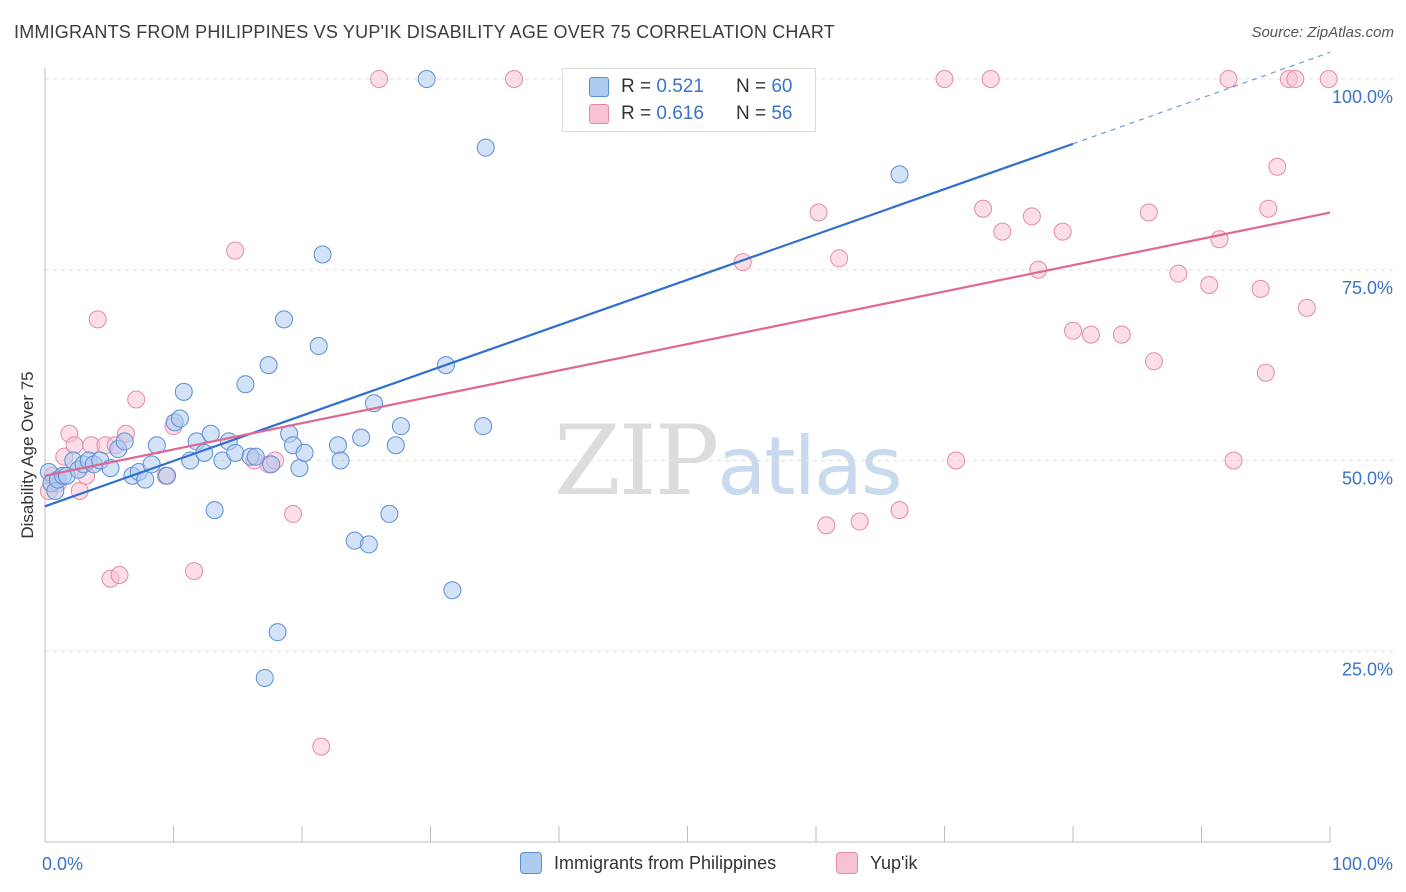 The width and height of the screenshot is (1406, 892). I want to click on philippines-legend-swatch, so click(531, 863).